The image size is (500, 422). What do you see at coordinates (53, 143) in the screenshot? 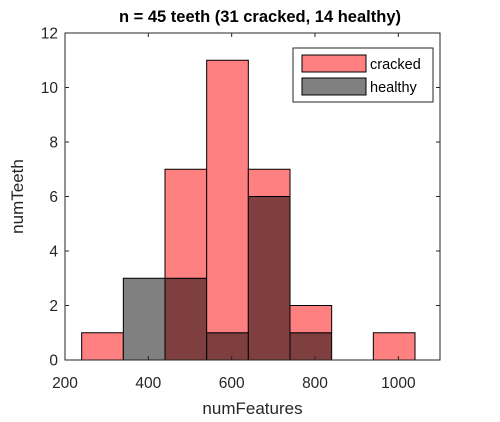
I see `y-tick-label-8: 8` at bounding box center [53, 143].